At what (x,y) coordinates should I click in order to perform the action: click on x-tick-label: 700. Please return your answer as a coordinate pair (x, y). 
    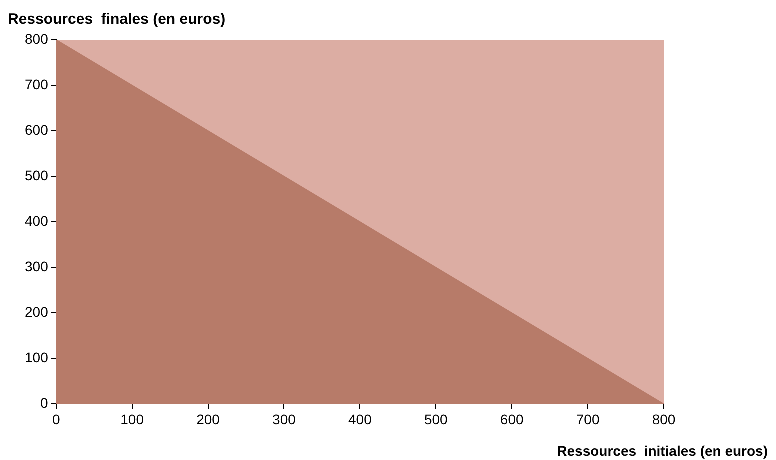
    Looking at the image, I should click on (588, 419).